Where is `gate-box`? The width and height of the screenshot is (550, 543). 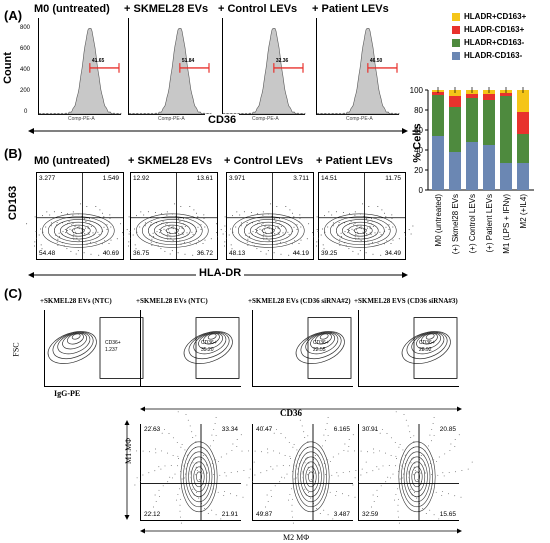 gate-box is located at coordinates (329, 348).